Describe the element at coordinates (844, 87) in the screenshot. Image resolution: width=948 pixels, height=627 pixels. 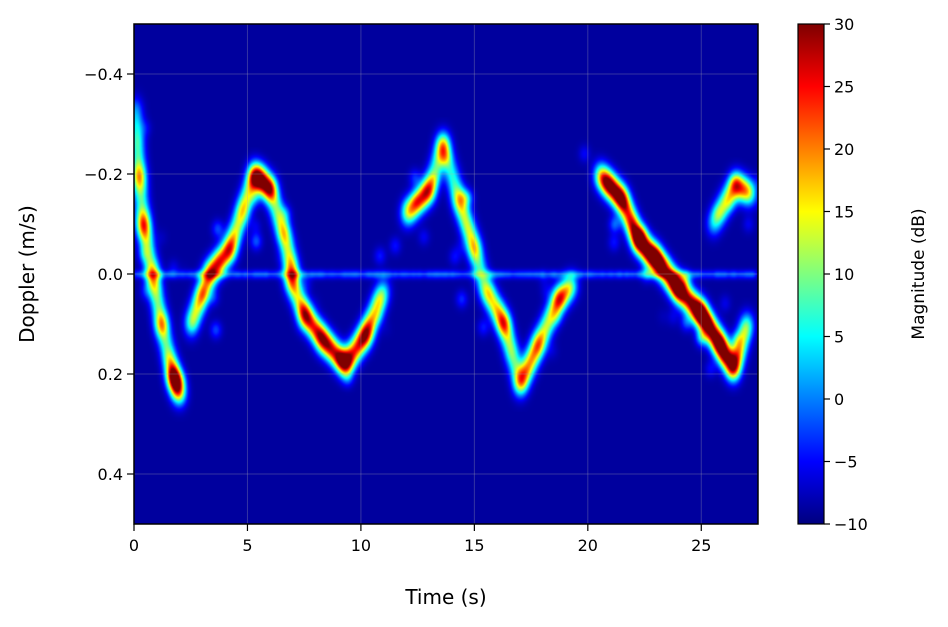
I see `colorbar-tick-label: 25` at that location.